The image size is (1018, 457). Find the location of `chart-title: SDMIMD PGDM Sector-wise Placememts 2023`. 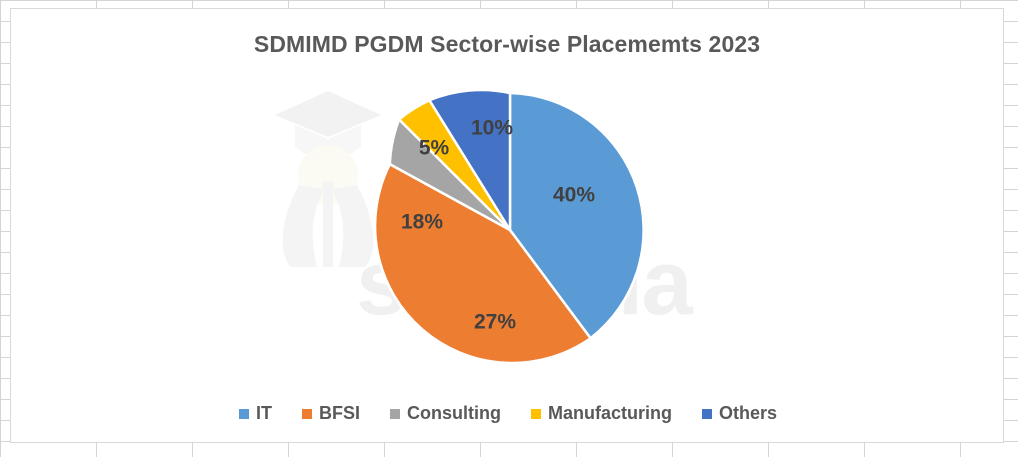

chart-title: SDMIMD PGDM Sector-wise Placememts 2023 is located at coordinates (507, 44).